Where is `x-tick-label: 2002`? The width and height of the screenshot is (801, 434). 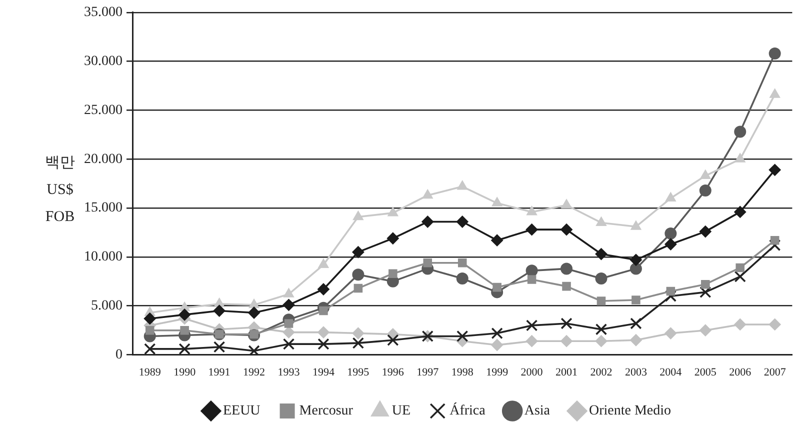 x-tick-label: 2002 is located at coordinates (601, 372).